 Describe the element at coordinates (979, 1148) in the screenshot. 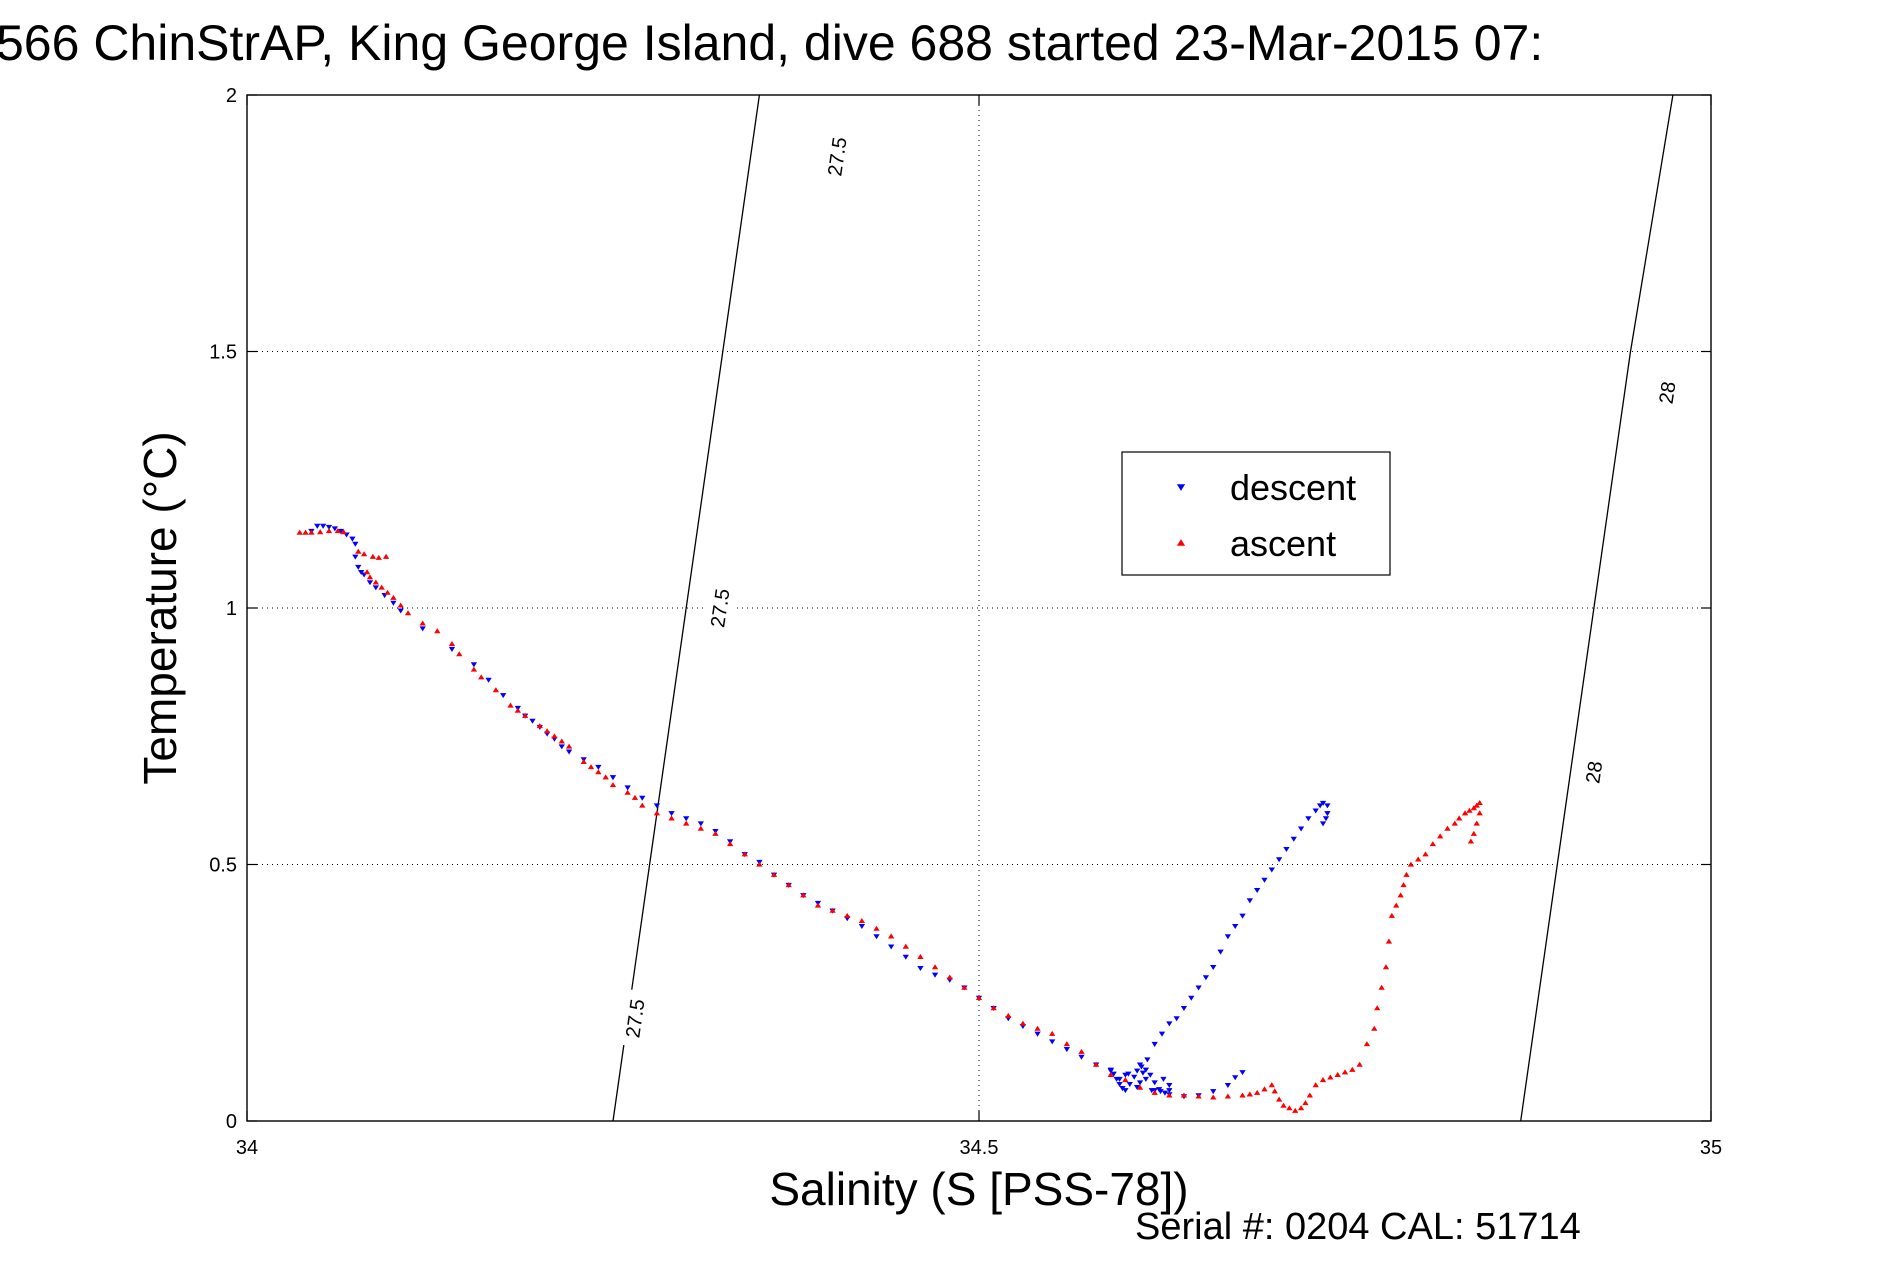

I see `x-tick-label: 34.5` at that location.